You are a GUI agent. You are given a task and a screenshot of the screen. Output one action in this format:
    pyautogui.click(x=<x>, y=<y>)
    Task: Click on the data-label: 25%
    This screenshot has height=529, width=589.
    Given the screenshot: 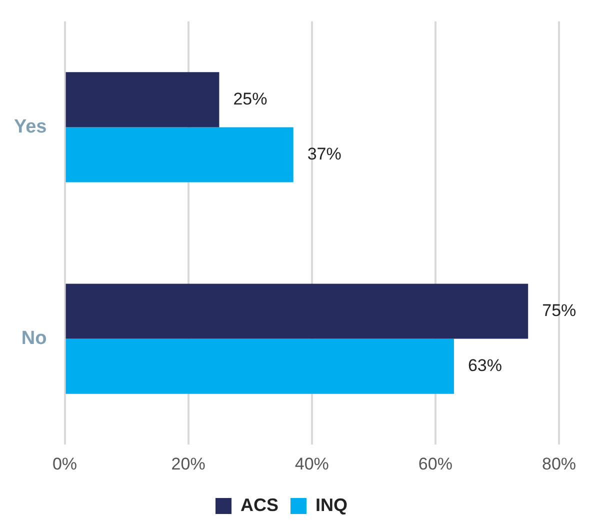 What is the action you would take?
    pyautogui.click(x=250, y=98)
    